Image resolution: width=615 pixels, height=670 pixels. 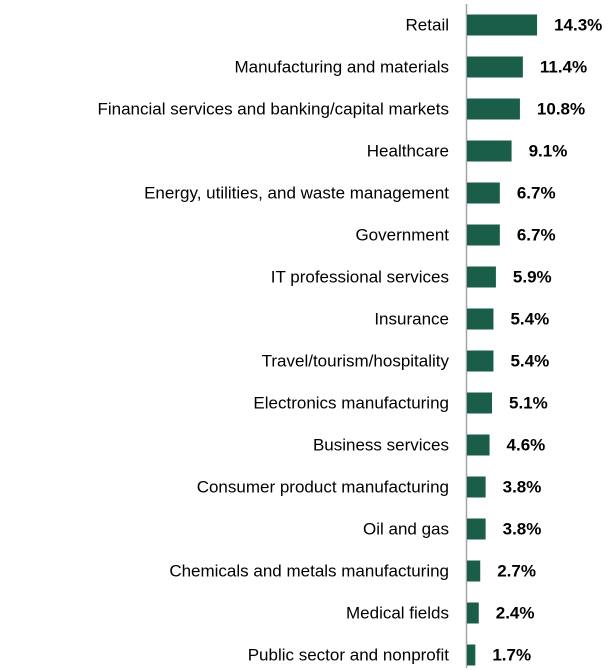 What do you see at coordinates (402, 235) in the screenshot?
I see `category-label: Government` at bounding box center [402, 235].